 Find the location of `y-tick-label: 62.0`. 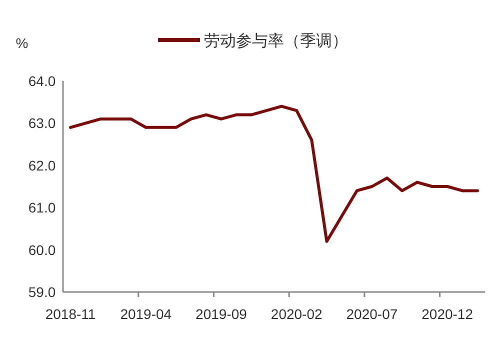

y-tick-label: 62.0 is located at coordinates (42, 165).